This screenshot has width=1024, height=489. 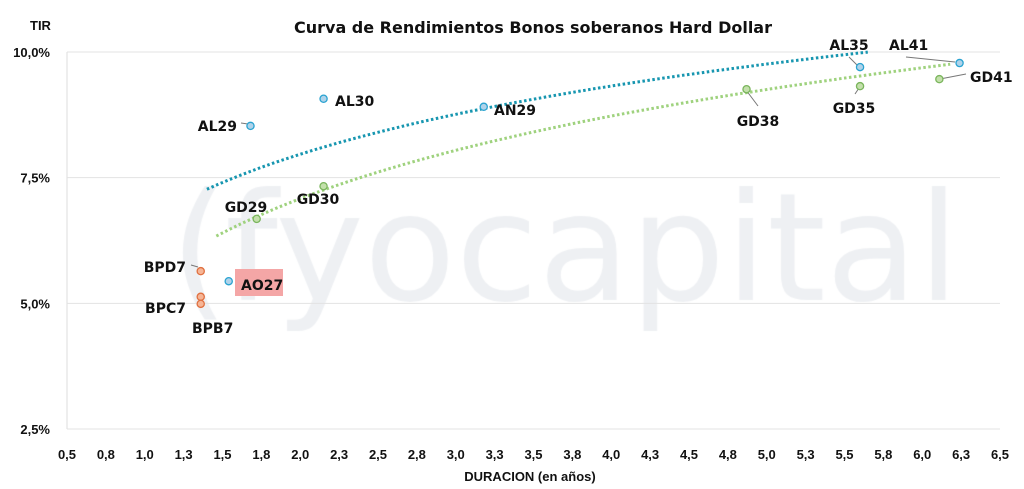 What do you see at coordinates (300, 454) in the screenshot?
I see `x-tick-label: 2,0` at bounding box center [300, 454].